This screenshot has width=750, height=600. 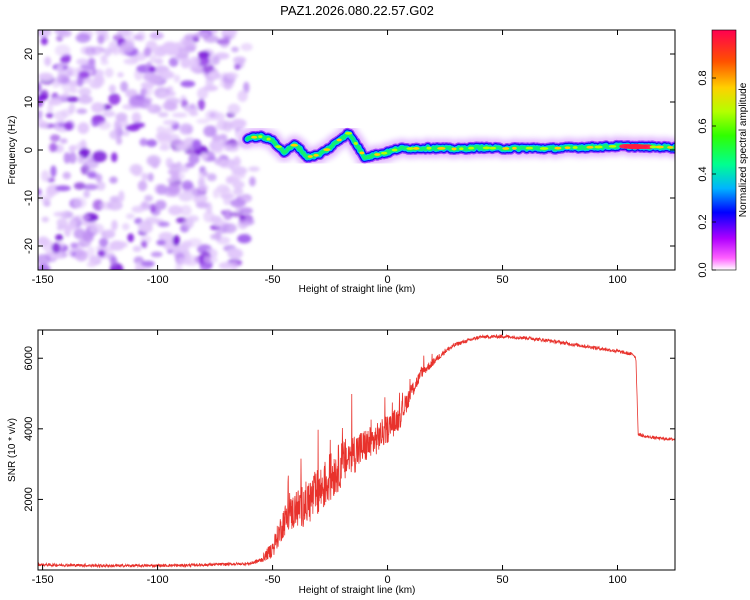 I want to click on spectrogram-ytick-label: 0, so click(x=29, y=150).